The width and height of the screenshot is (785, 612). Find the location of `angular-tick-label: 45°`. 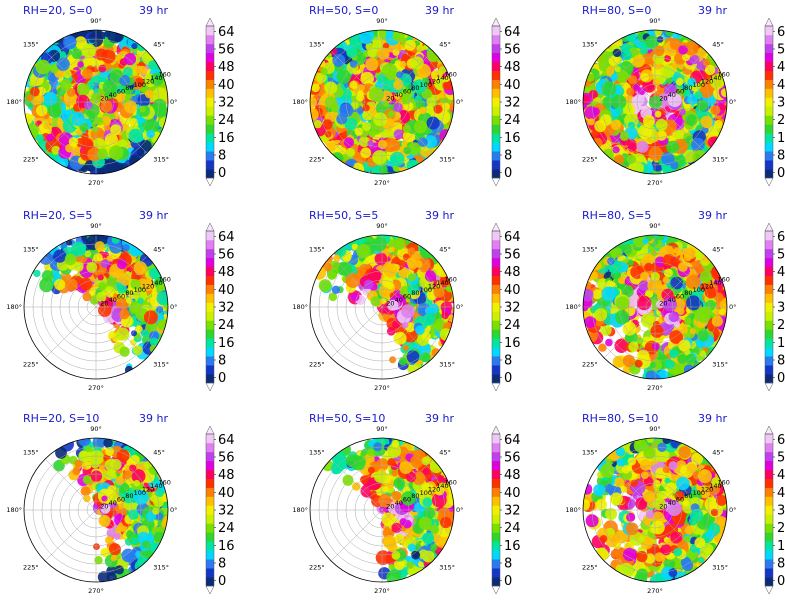

angular-tick-label: 45° is located at coordinates (159, 250).